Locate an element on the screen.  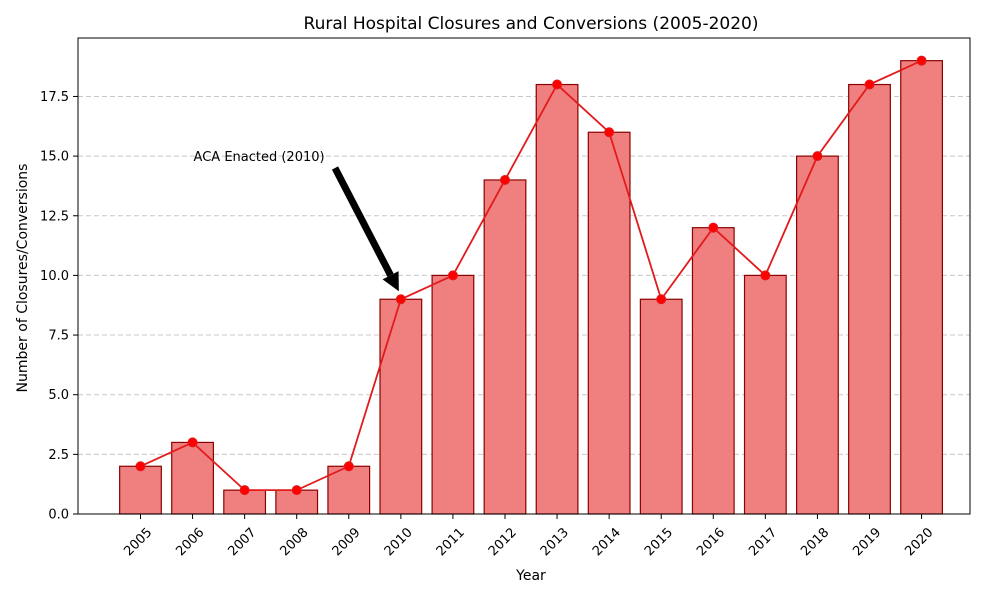
bar-2005 is located at coordinates (140, 490).